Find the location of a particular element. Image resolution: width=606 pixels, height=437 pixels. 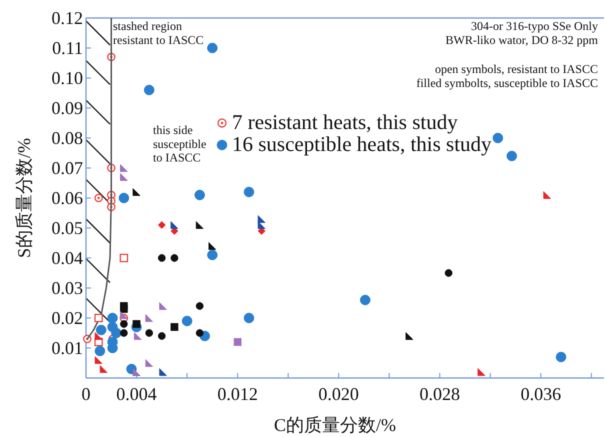

y-tick-label: 0.09 is located at coordinates (67, 108).